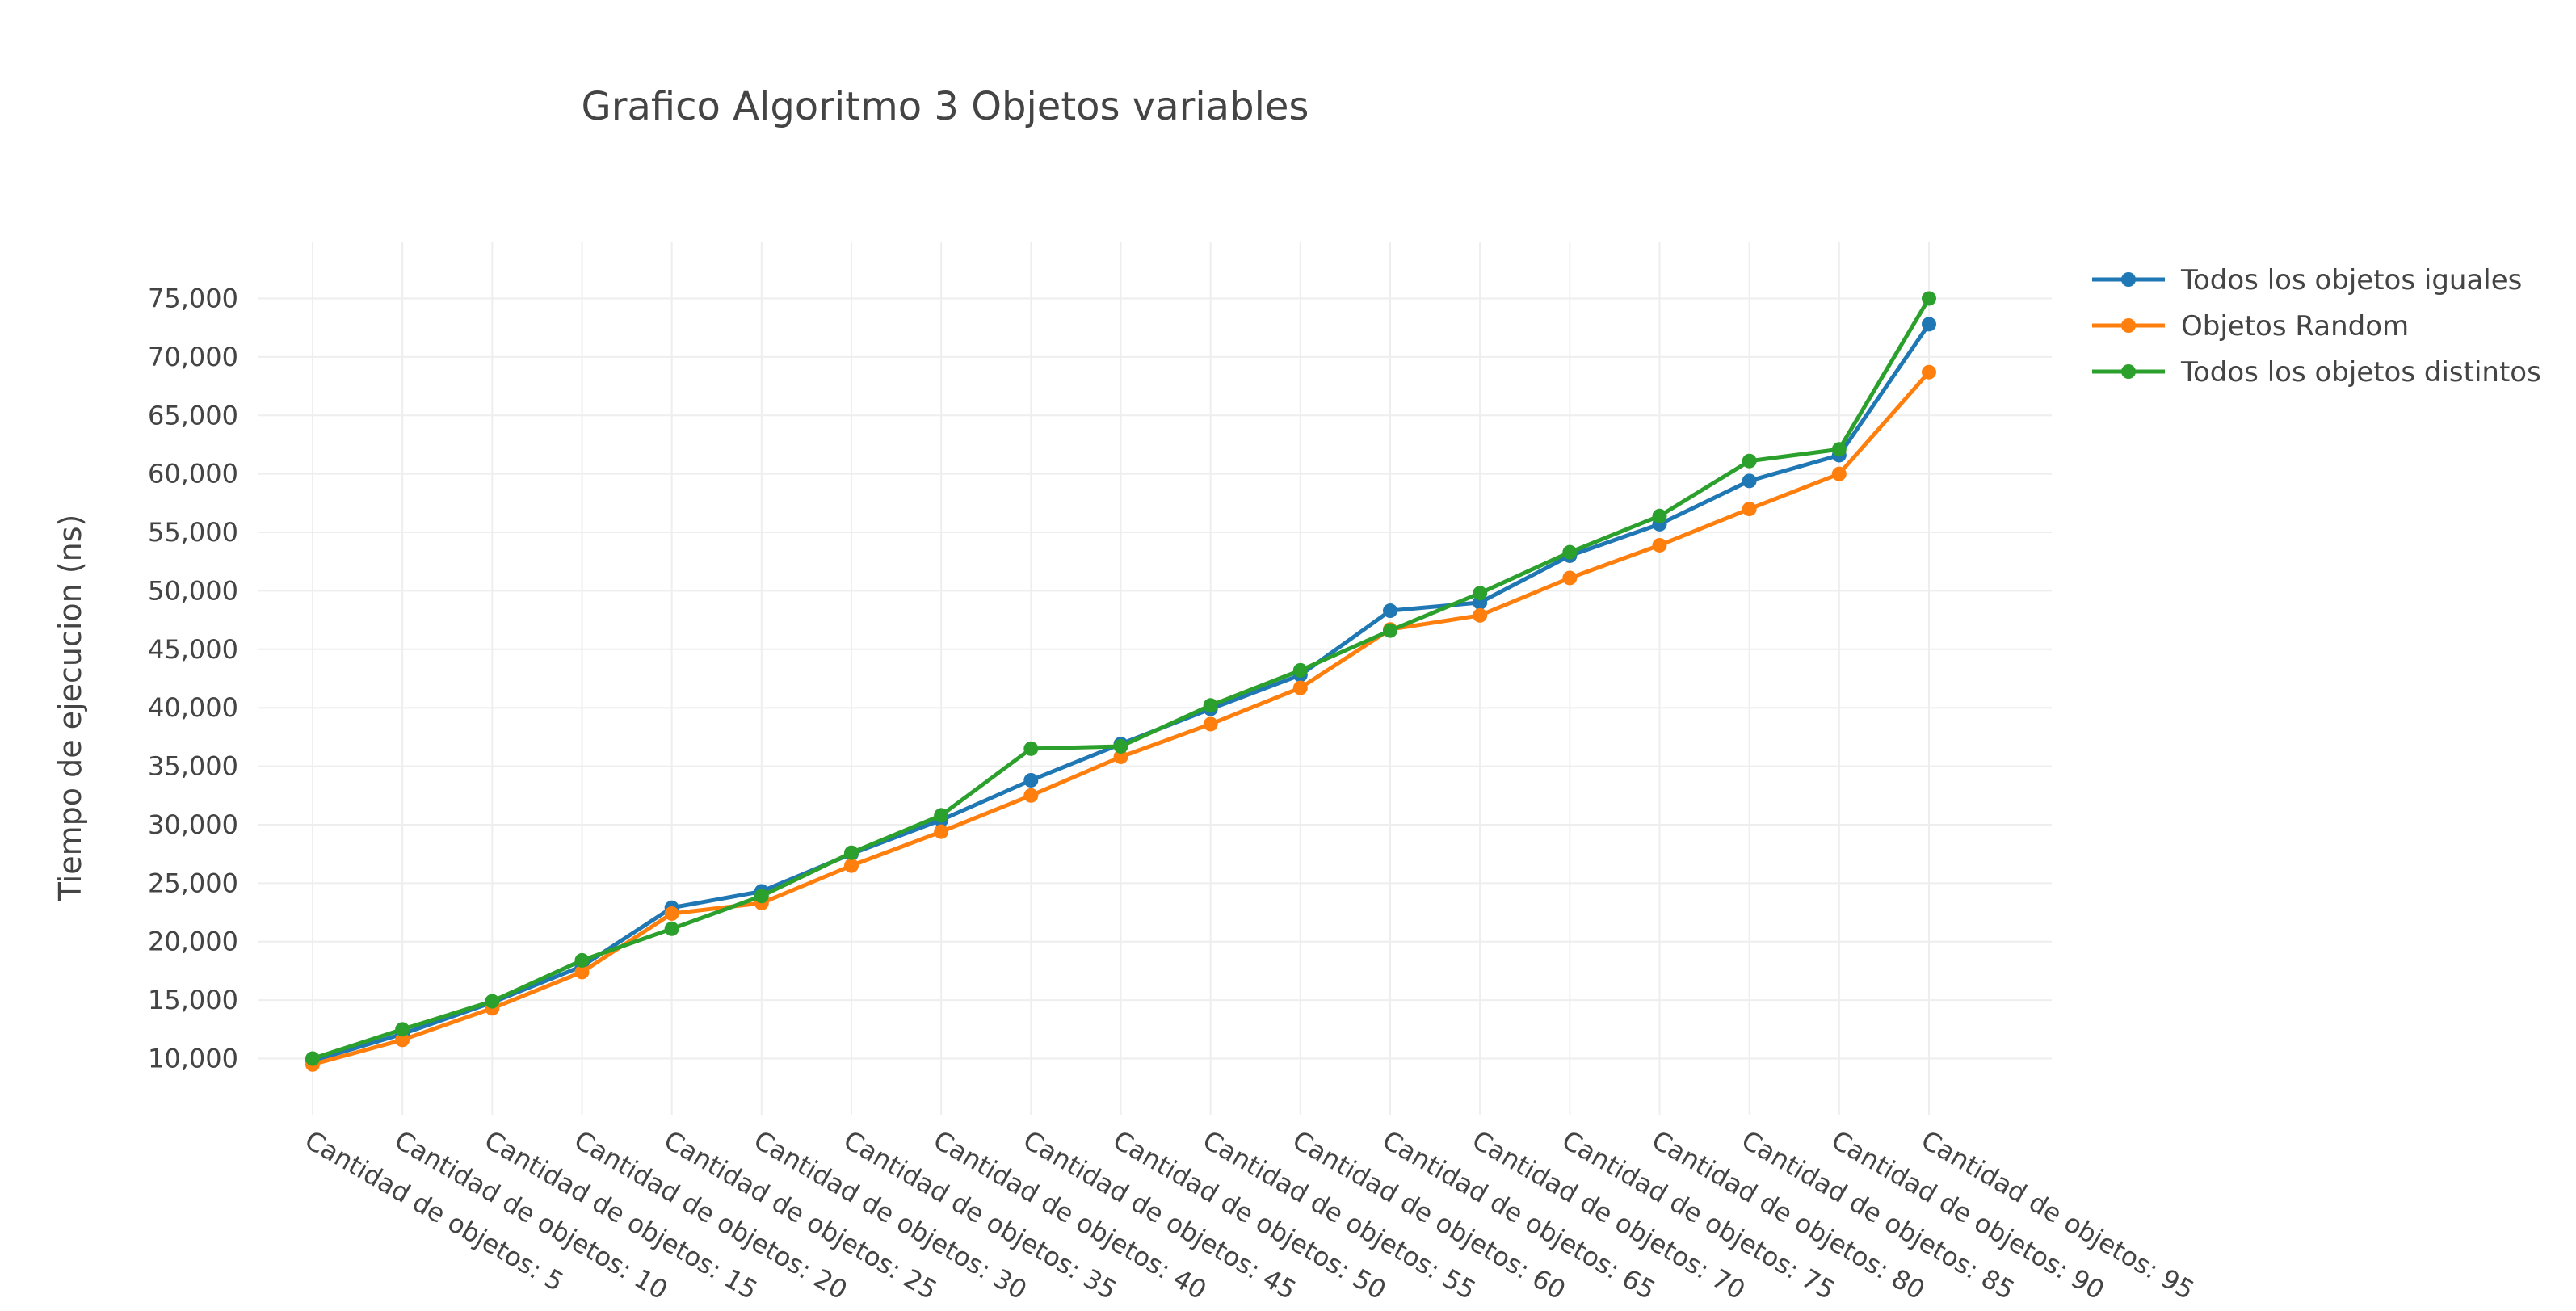 Image resolution: width=2576 pixels, height=1311 pixels. Describe the element at coordinates (193, 298) in the screenshot. I see `y-tick-label: 75,000` at that location.